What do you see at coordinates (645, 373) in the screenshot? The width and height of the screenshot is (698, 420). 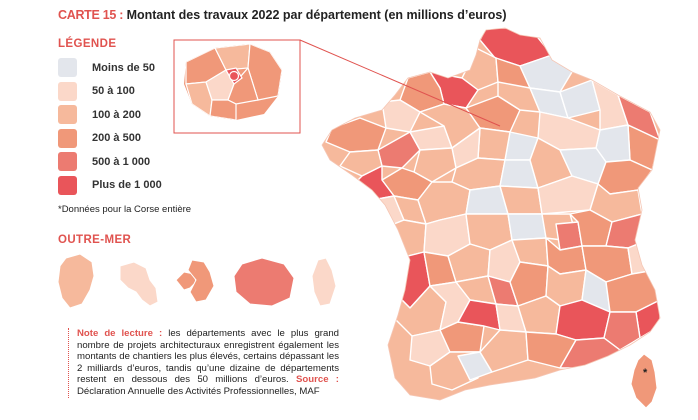 I see `corsica-marker: *` at bounding box center [645, 373].